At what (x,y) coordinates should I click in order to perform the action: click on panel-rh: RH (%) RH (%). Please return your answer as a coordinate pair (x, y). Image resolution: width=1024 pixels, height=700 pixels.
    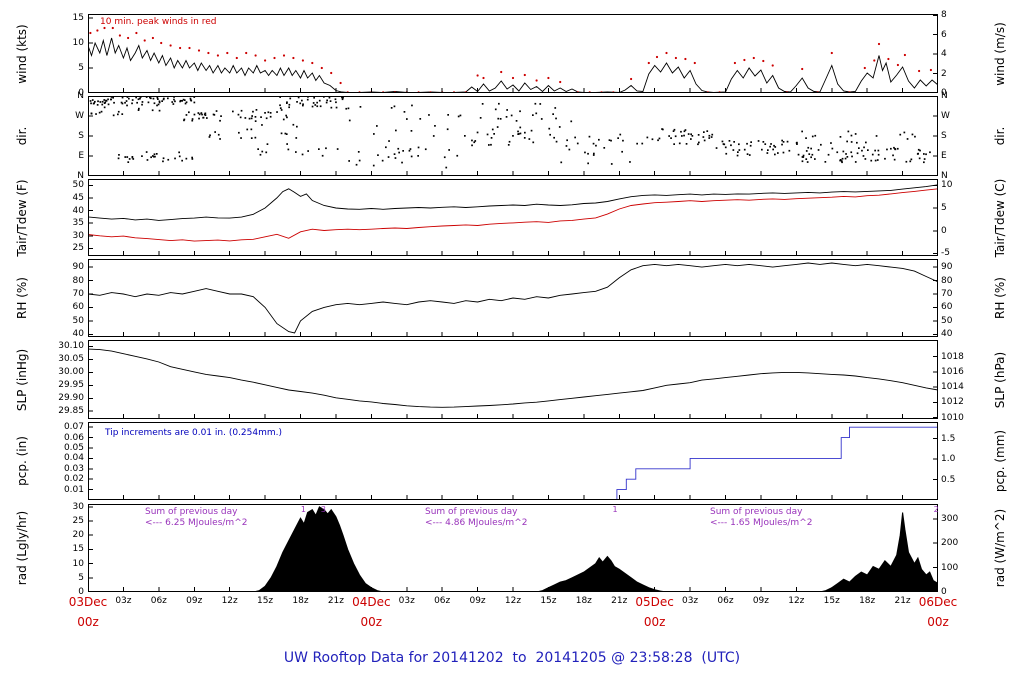
    Looking at the image, I should click on (512, 298).